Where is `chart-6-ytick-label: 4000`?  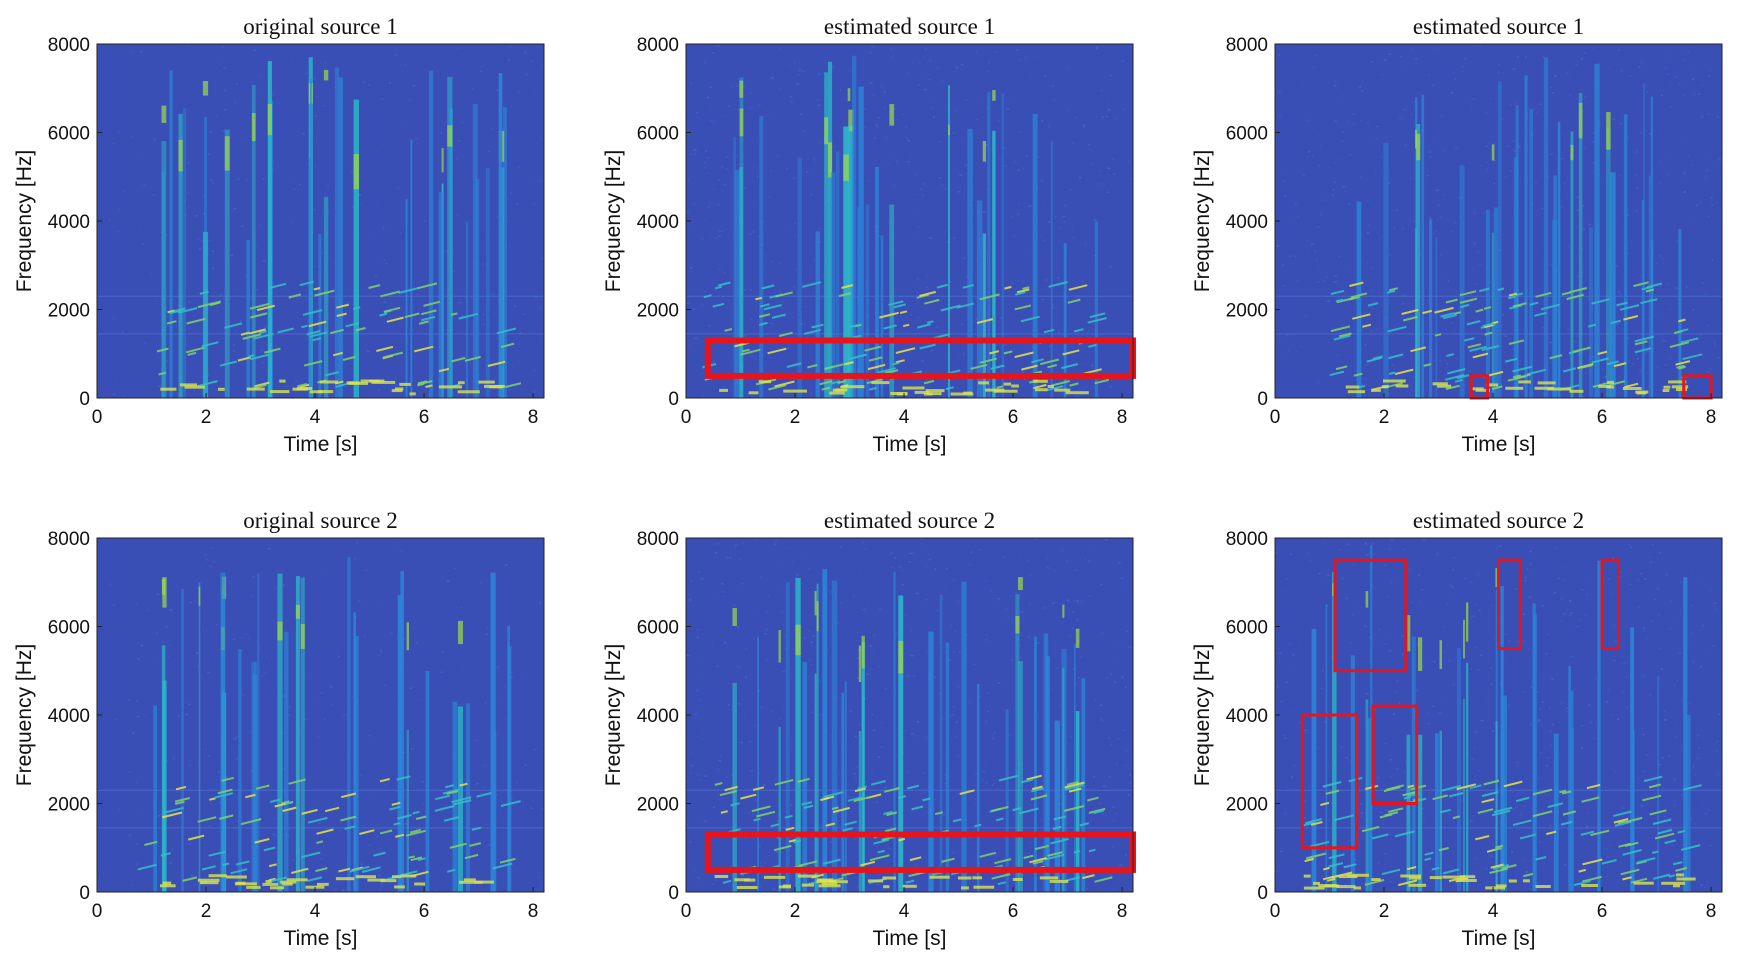
chart-6-ytick-label: 4000 is located at coordinates (1247, 716).